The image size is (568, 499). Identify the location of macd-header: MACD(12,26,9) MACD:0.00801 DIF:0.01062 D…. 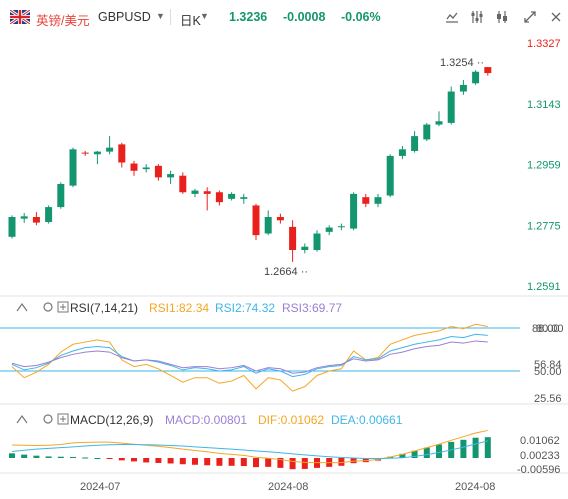
(209, 420).